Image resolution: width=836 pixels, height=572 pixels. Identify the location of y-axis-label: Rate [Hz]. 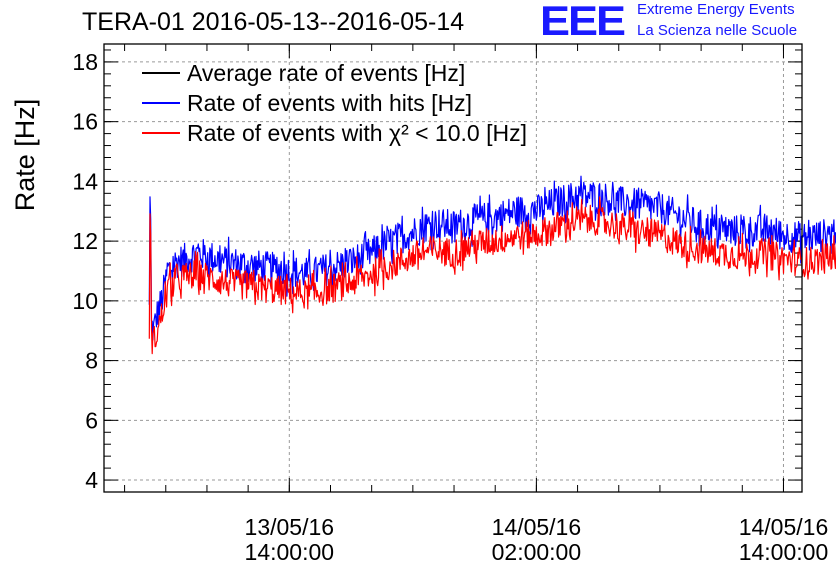
(25, 155).